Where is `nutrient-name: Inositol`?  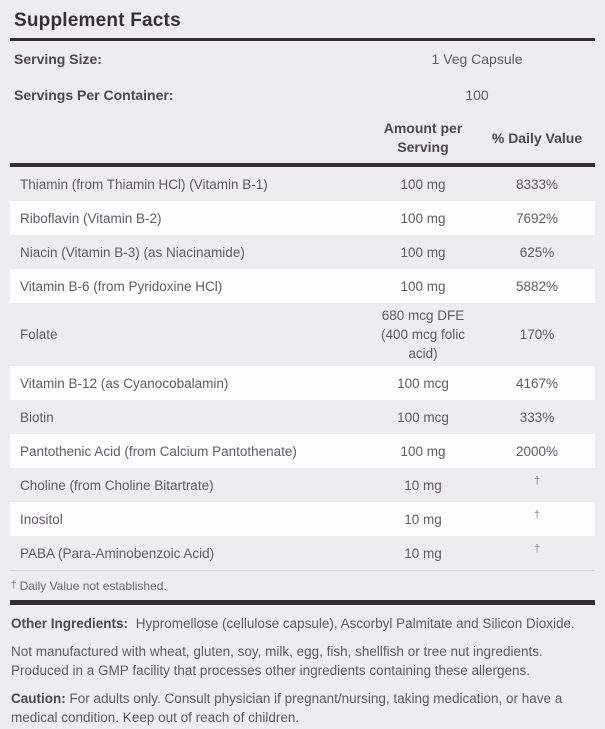
nutrient-name: Inositol is located at coordinates (41, 519).